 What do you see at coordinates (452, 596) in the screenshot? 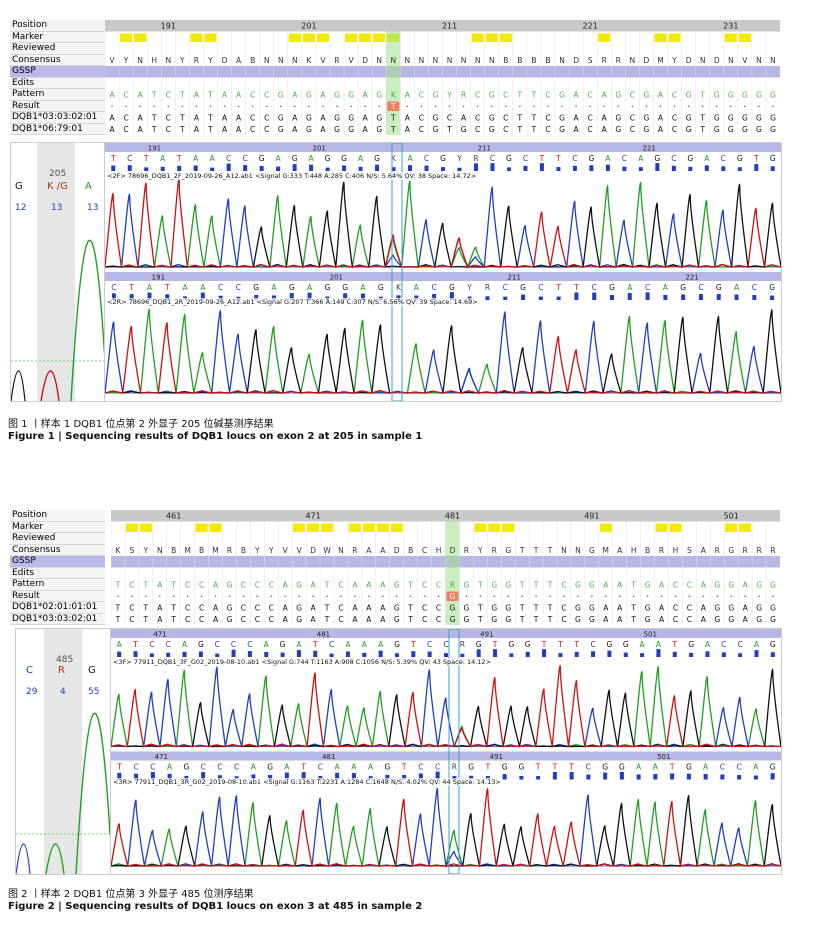
I see `result-cell` at bounding box center [452, 596].